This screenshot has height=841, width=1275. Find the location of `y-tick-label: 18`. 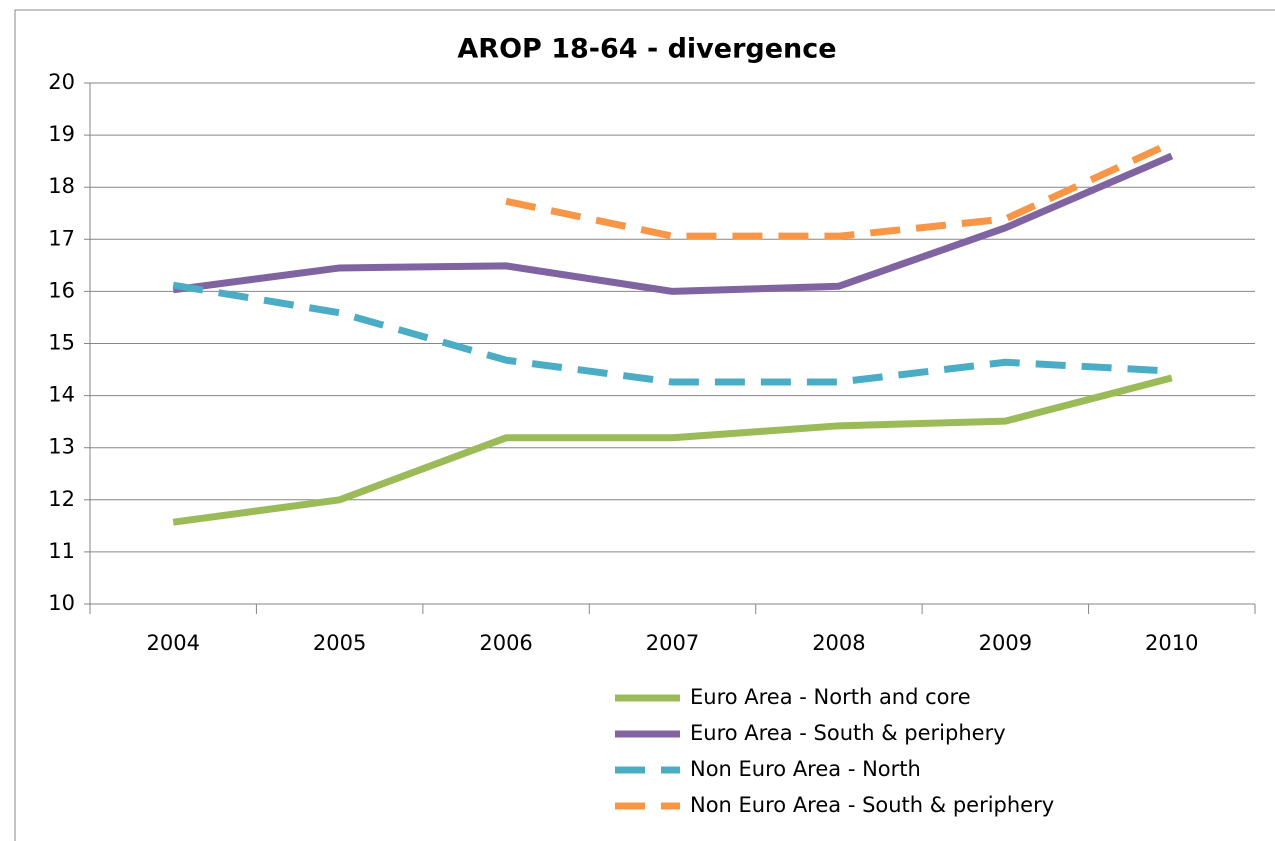

y-tick-label: 18 is located at coordinates (61, 186).